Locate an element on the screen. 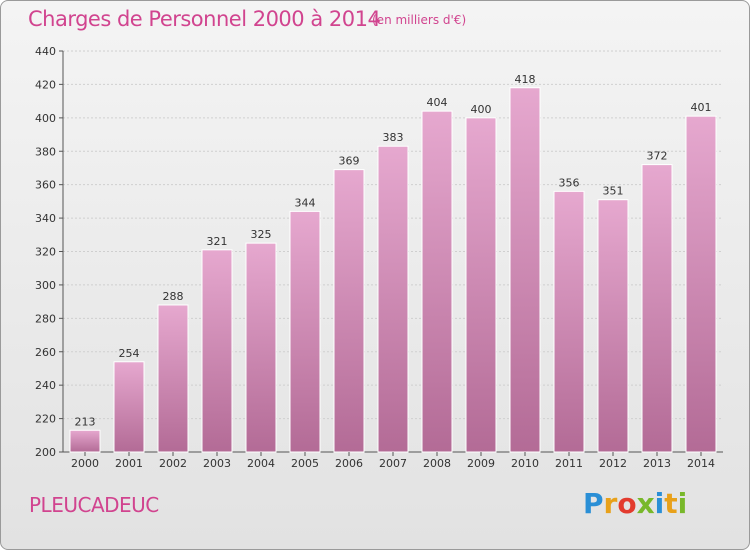 Image resolution: width=750 pixels, height=550 pixels. data-label-2000: 213 is located at coordinates (85, 421).